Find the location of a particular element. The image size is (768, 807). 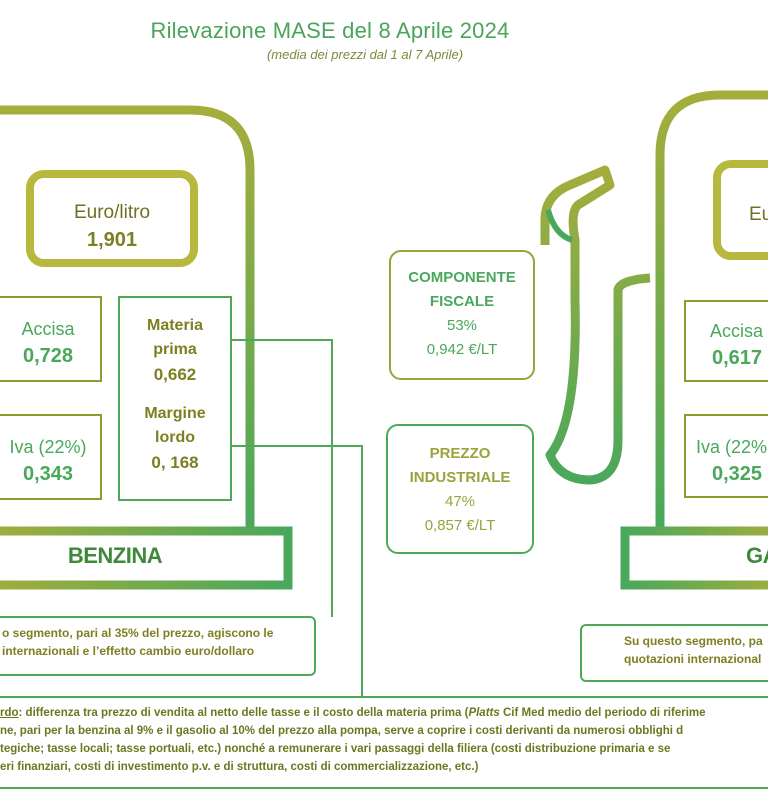

gasolio-label: GA is located at coordinates (757, 555).